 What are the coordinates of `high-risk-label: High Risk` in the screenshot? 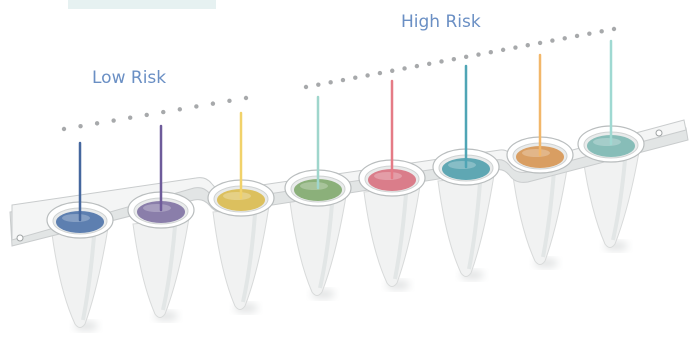 It's located at (441, 22).